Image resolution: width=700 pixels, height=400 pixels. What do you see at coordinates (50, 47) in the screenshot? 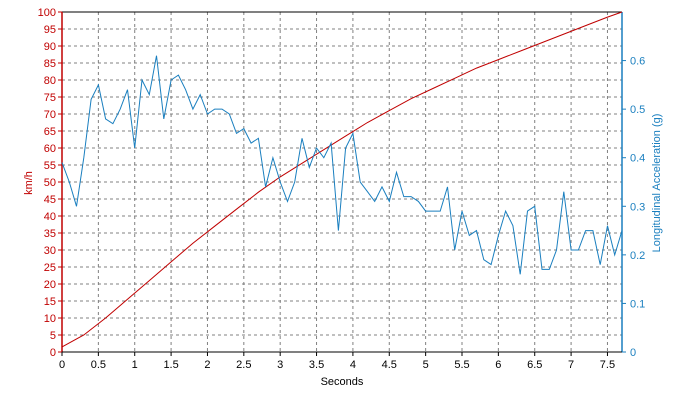
I see `y-tick-label-left: 90` at bounding box center [50, 47].